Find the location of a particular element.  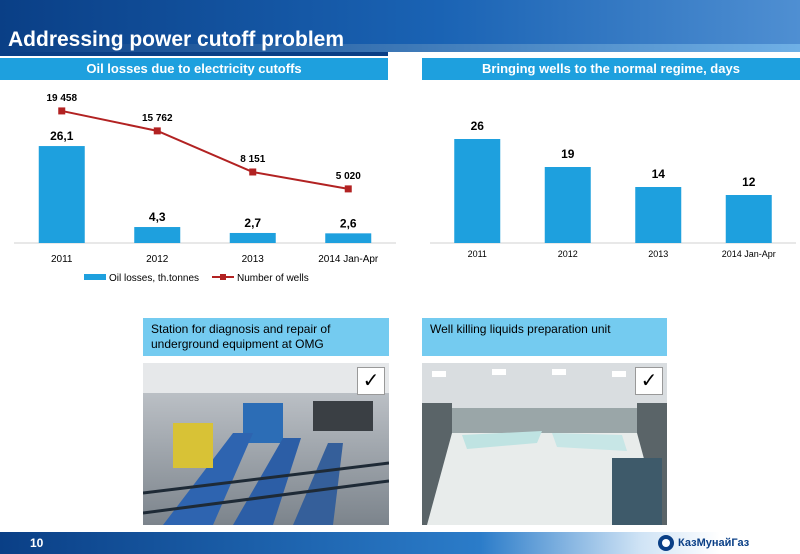

page-title: Addressing power cutoff problem is located at coordinates (176, 39).